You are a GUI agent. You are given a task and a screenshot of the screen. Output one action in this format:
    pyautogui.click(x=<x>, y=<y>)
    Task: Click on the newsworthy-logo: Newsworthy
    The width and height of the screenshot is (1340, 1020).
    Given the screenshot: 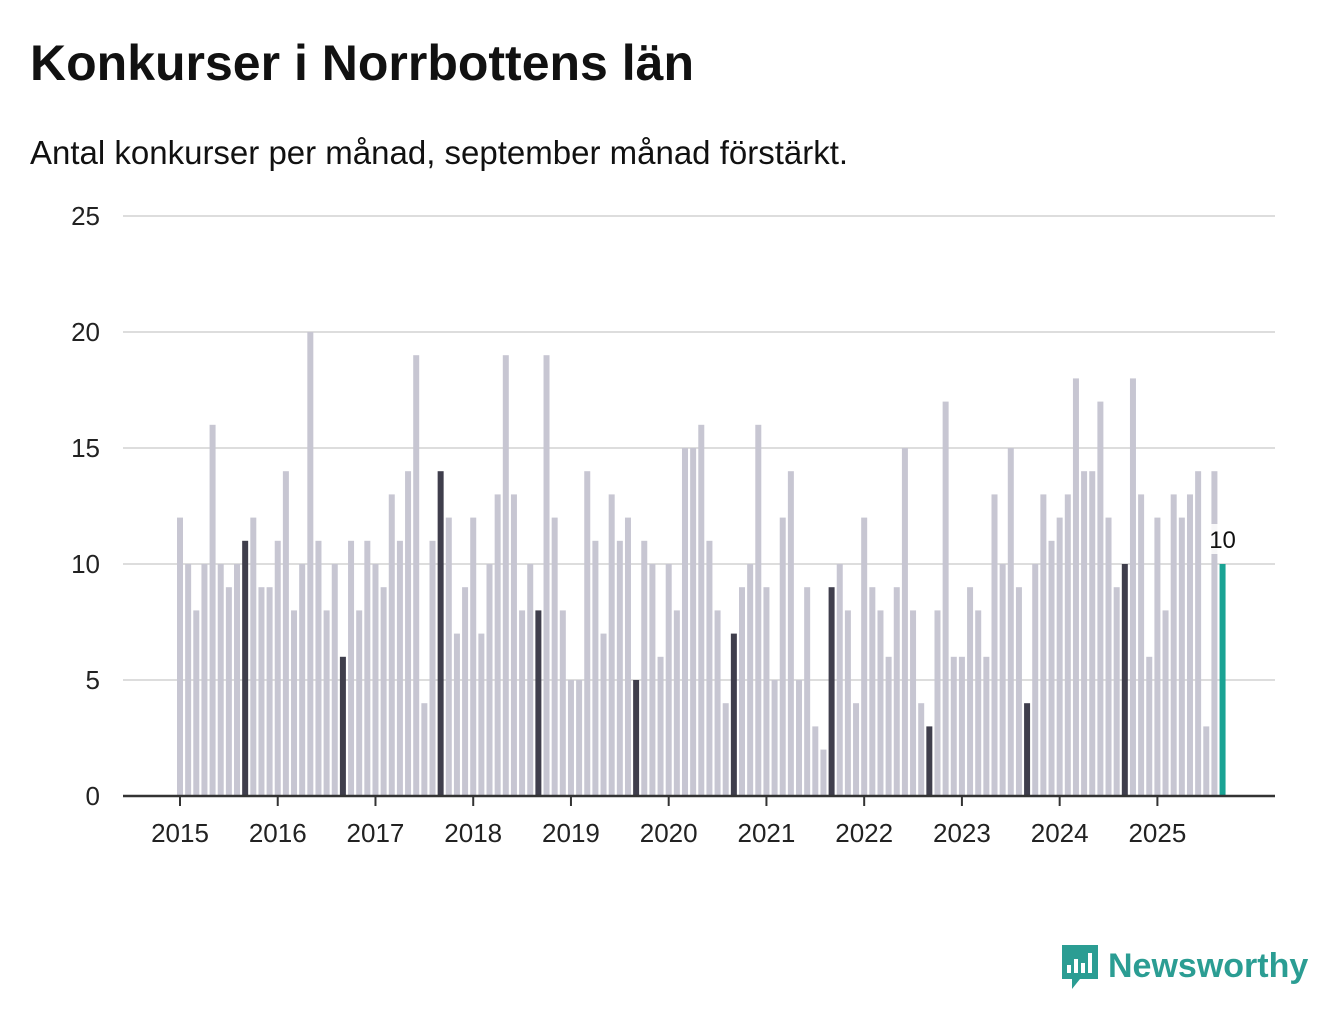 What is the action you would take?
    pyautogui.click(x=1184, y=966)
    